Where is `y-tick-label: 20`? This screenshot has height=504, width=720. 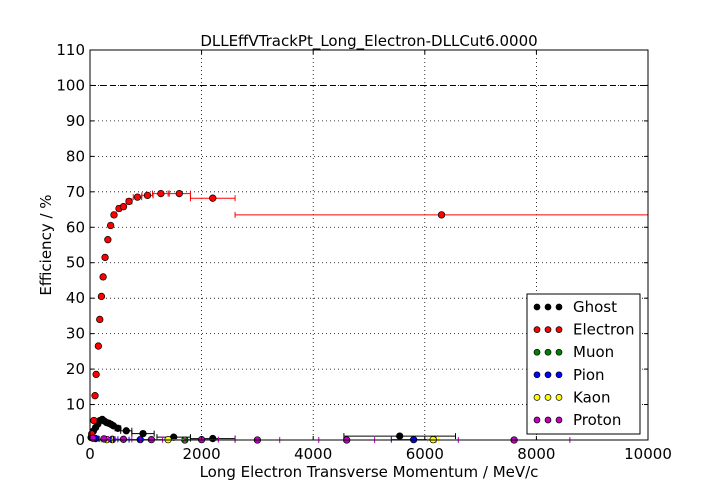
y-tick-label: 20 is located at coordinates (75, 369).